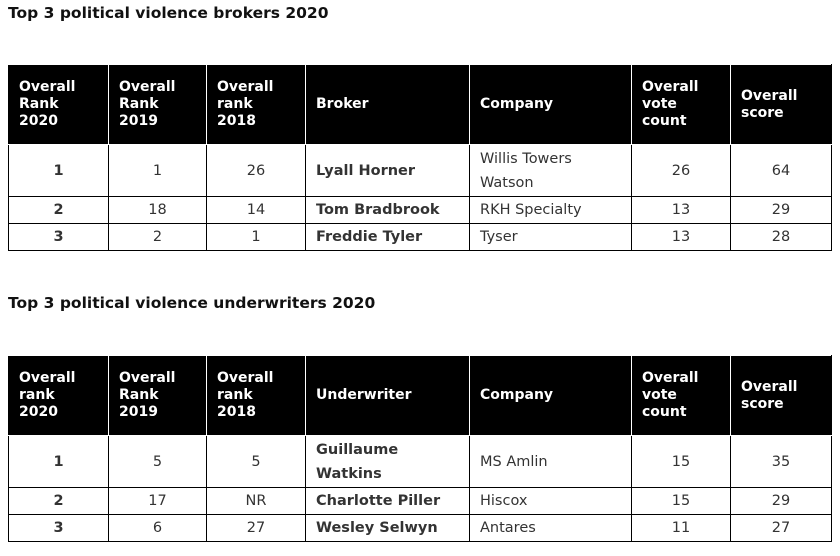 The height and width of the screenshot is (556, 840). I want to click on cell-company: Antares, so click(550, 528).